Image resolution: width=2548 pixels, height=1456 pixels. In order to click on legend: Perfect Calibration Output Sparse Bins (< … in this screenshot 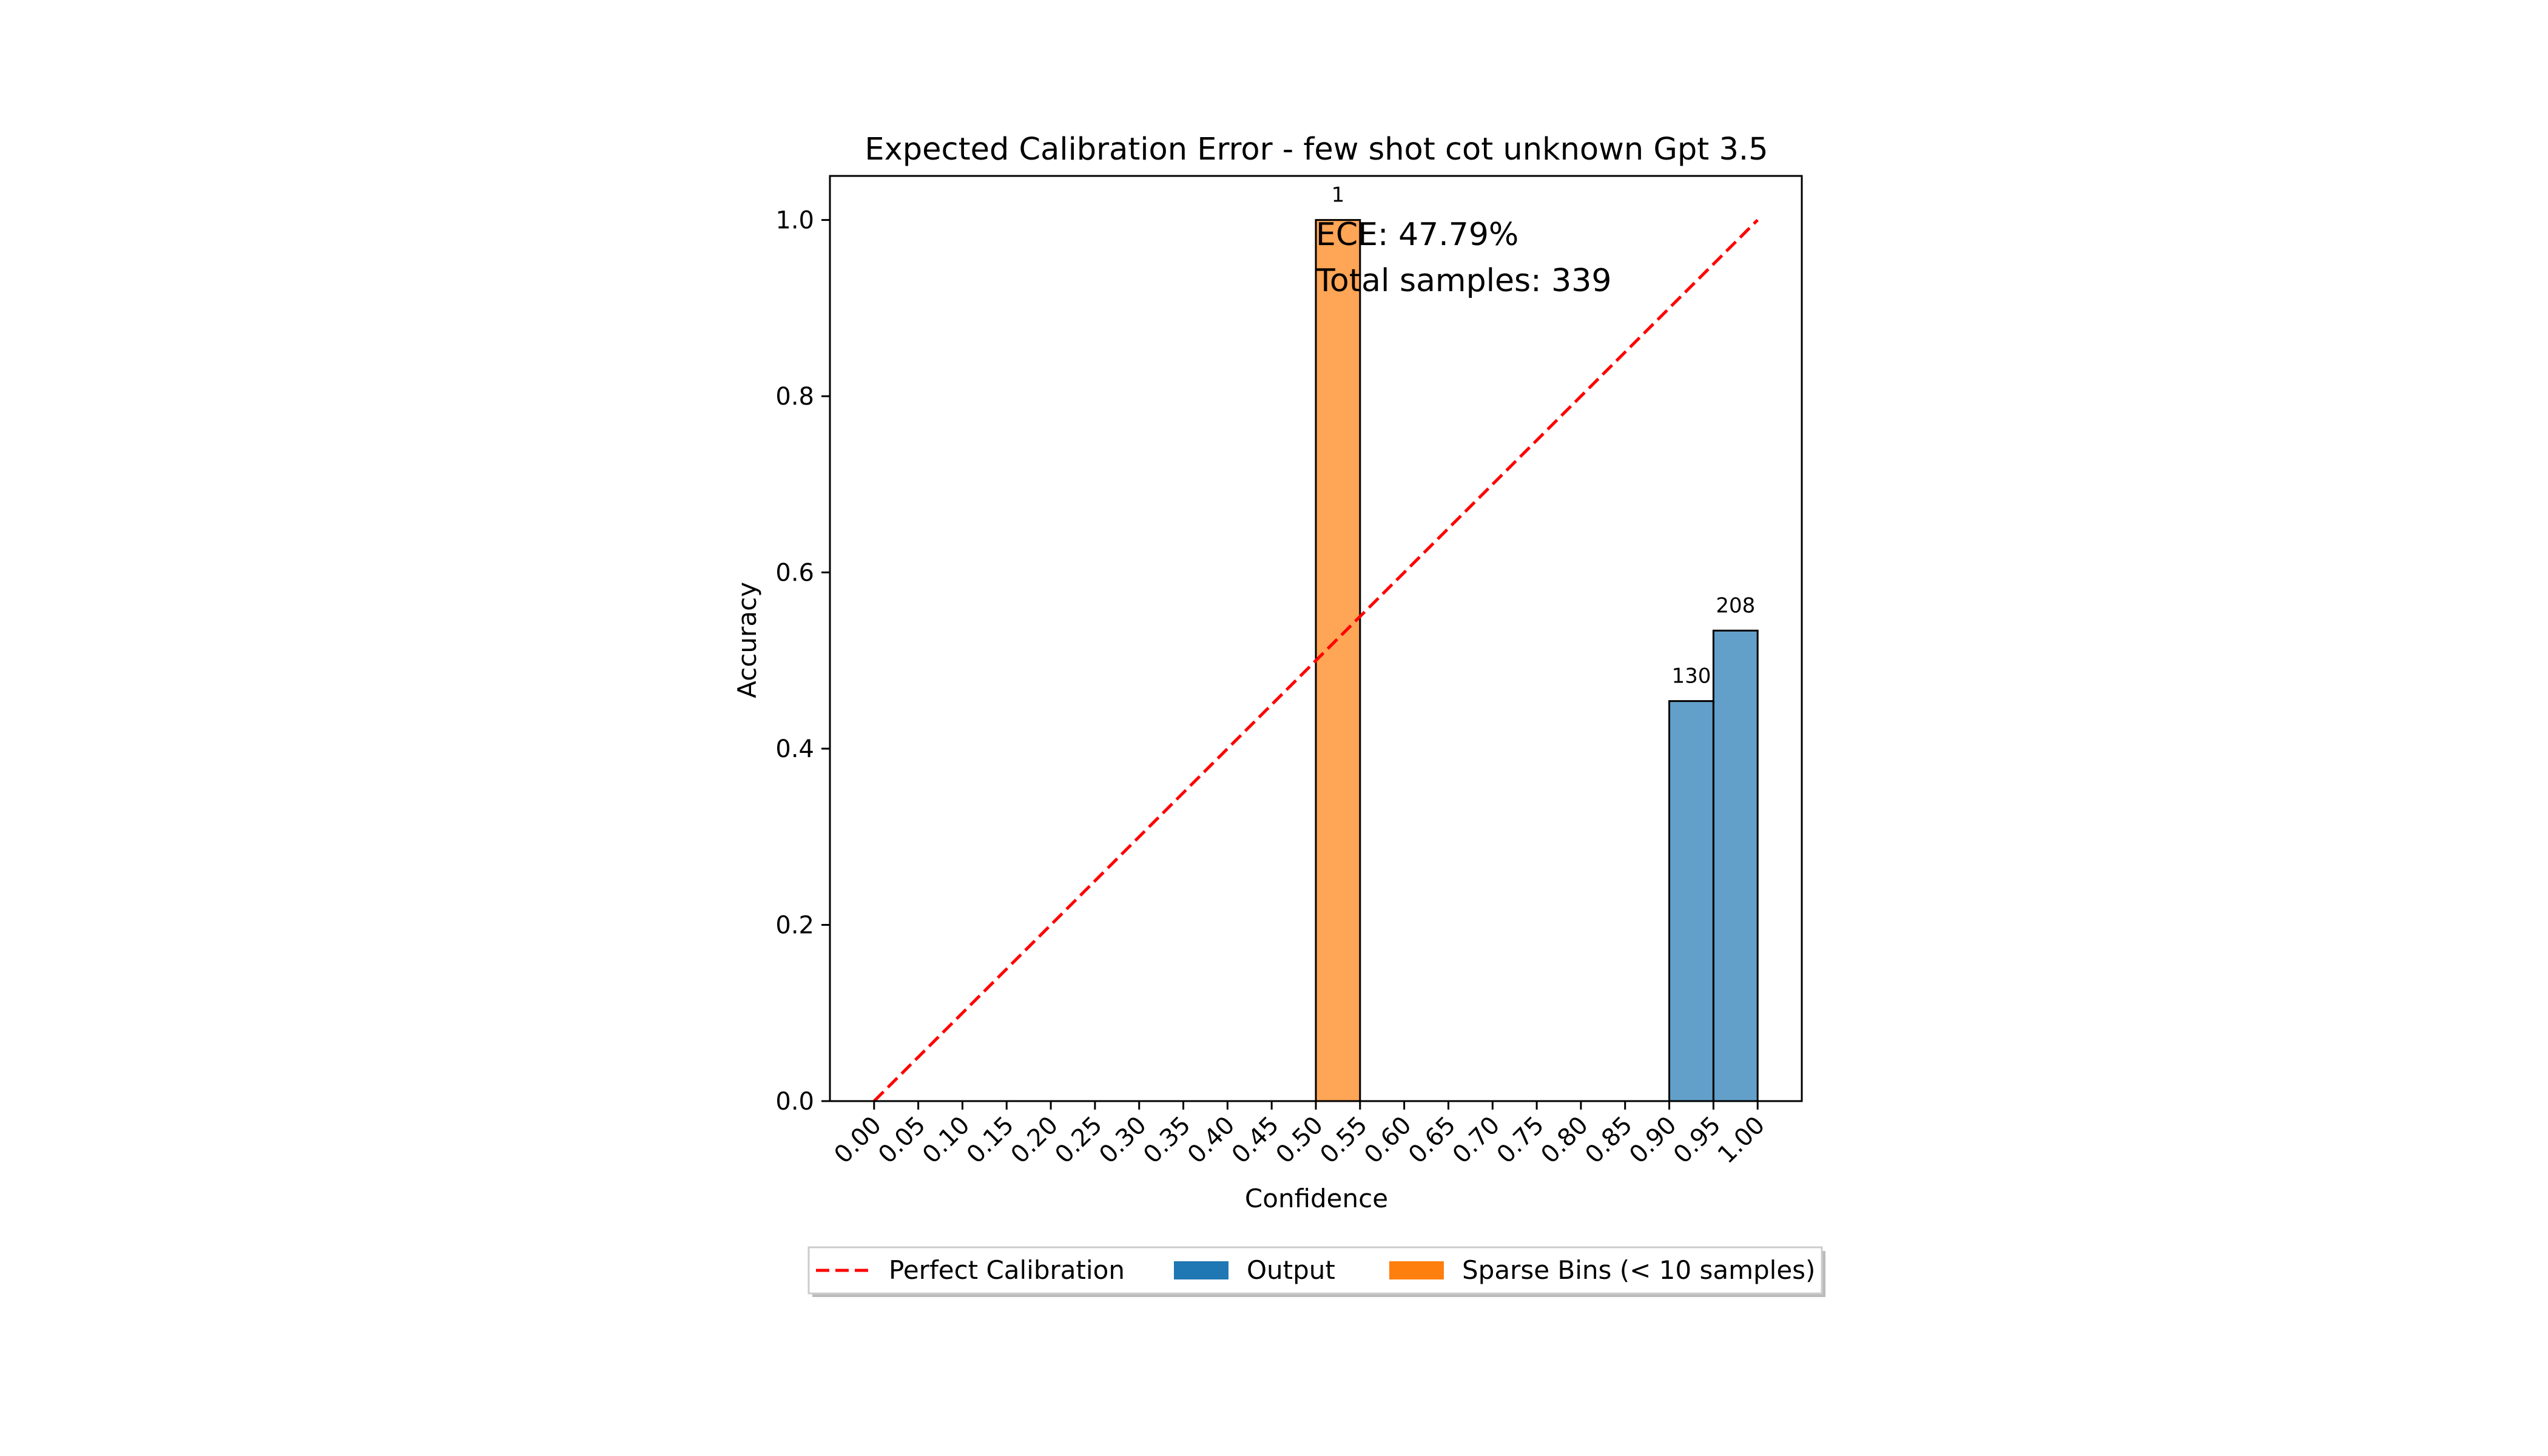, I will do `click(1316, 1271)`.